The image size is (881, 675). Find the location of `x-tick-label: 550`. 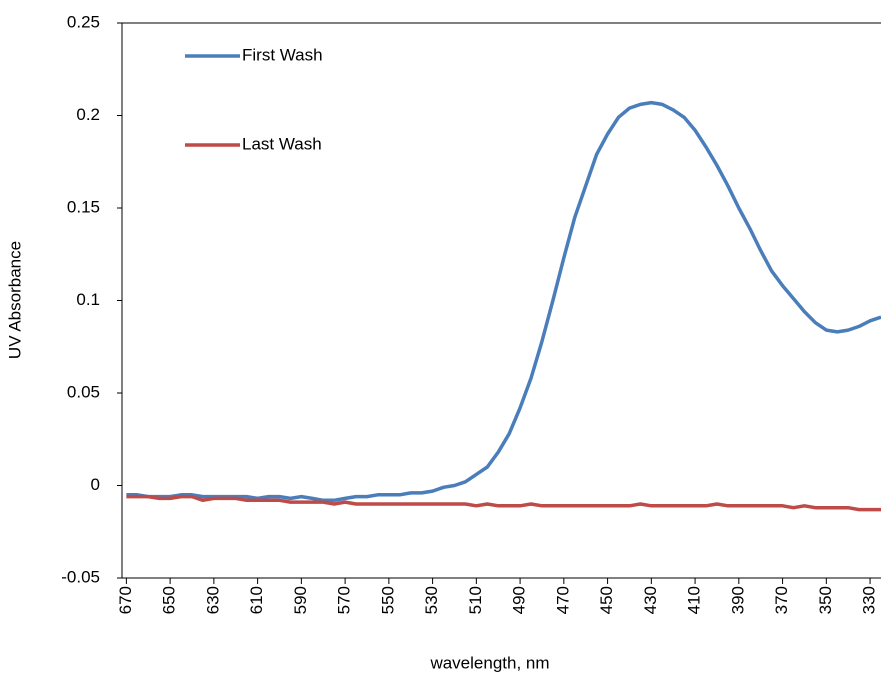

x-tick-label: 550 is located at coordinates (387, 600).